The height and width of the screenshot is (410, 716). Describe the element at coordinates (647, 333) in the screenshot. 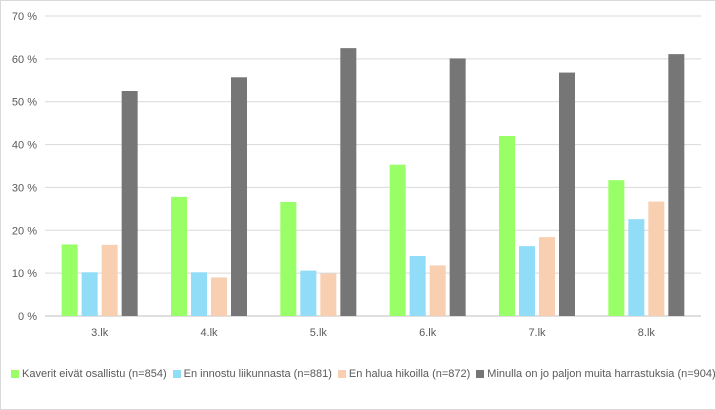

I see `x-tick-label: 8.lk` at that location.